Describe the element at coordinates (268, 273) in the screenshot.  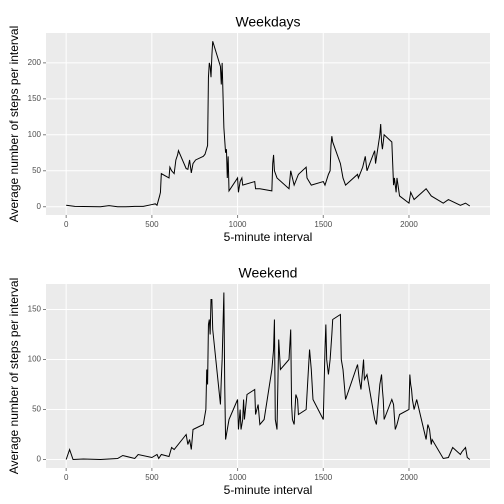
I see `chart-title: Weekend` at that location.